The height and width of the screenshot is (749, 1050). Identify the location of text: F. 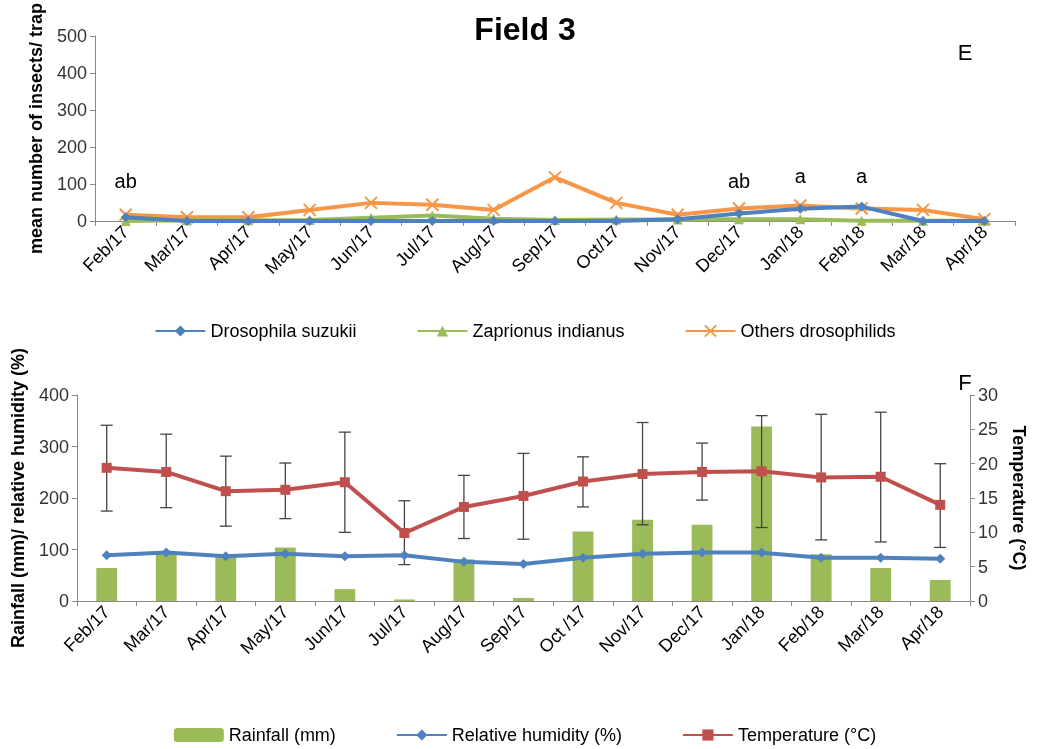
(965, 382).